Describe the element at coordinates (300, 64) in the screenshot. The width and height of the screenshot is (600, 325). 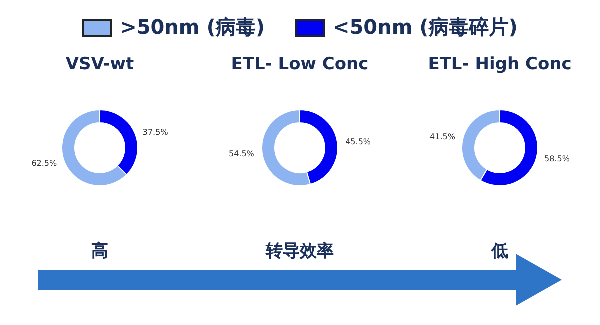
I see `chart-title: ETL- Low Conc` at that location.